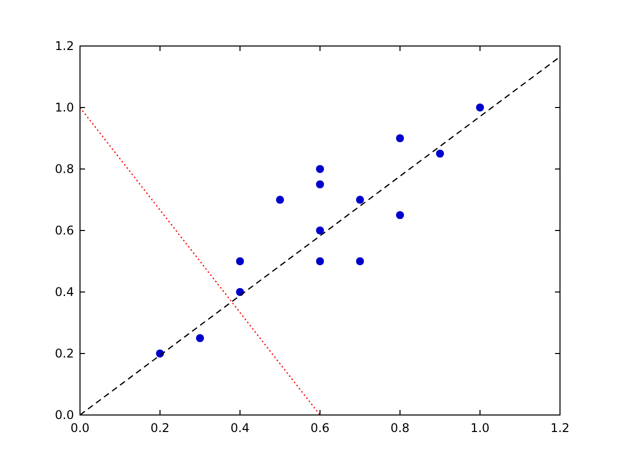  Describe the element at coordinates (64, 415) in the screenshot. I see `y-tick-label: 0.0` at that location.